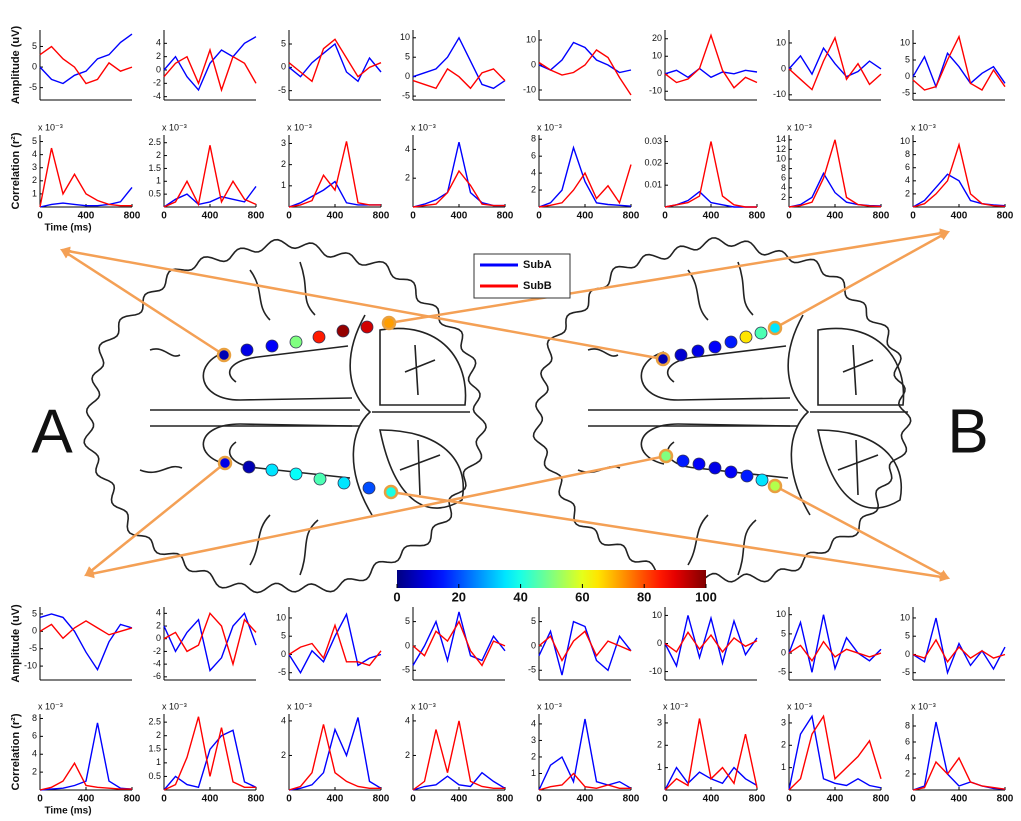 Image resolution: width=1021 pixels, height=821 pixels. Describe the element at coordinates (520, 596) in the screenshot. I see `colorbar-tick-label: 40` at that location.